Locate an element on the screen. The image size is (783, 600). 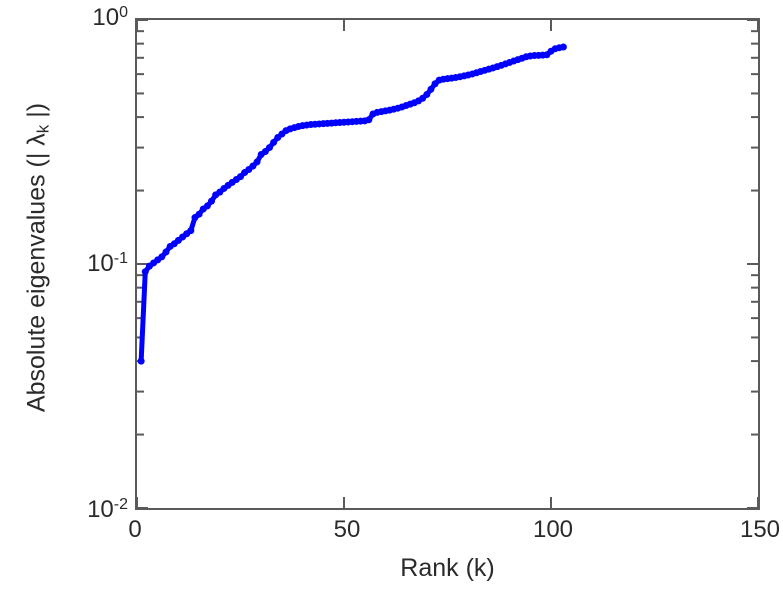
x-axis-title: Rank (k) is located at coordinates (447, 568).